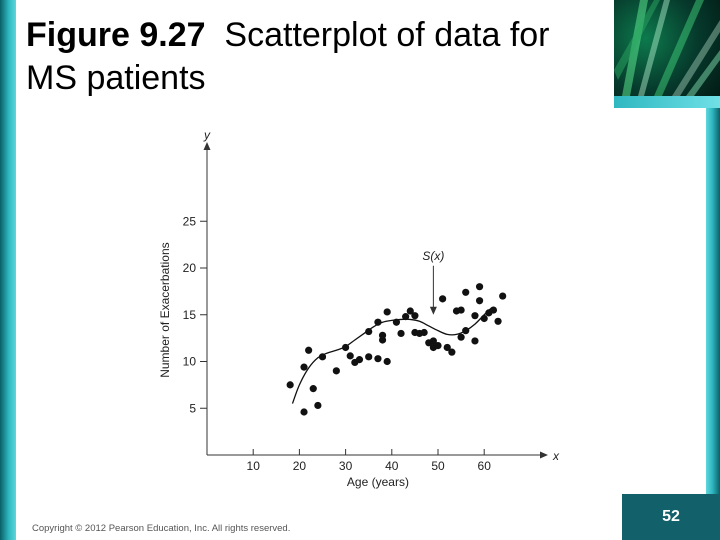 This screenshot has height=540, width=720. Describe the element at coordinates (378, 482) in the screenshot. I see `x-axis-label: Age (years)` at that location.